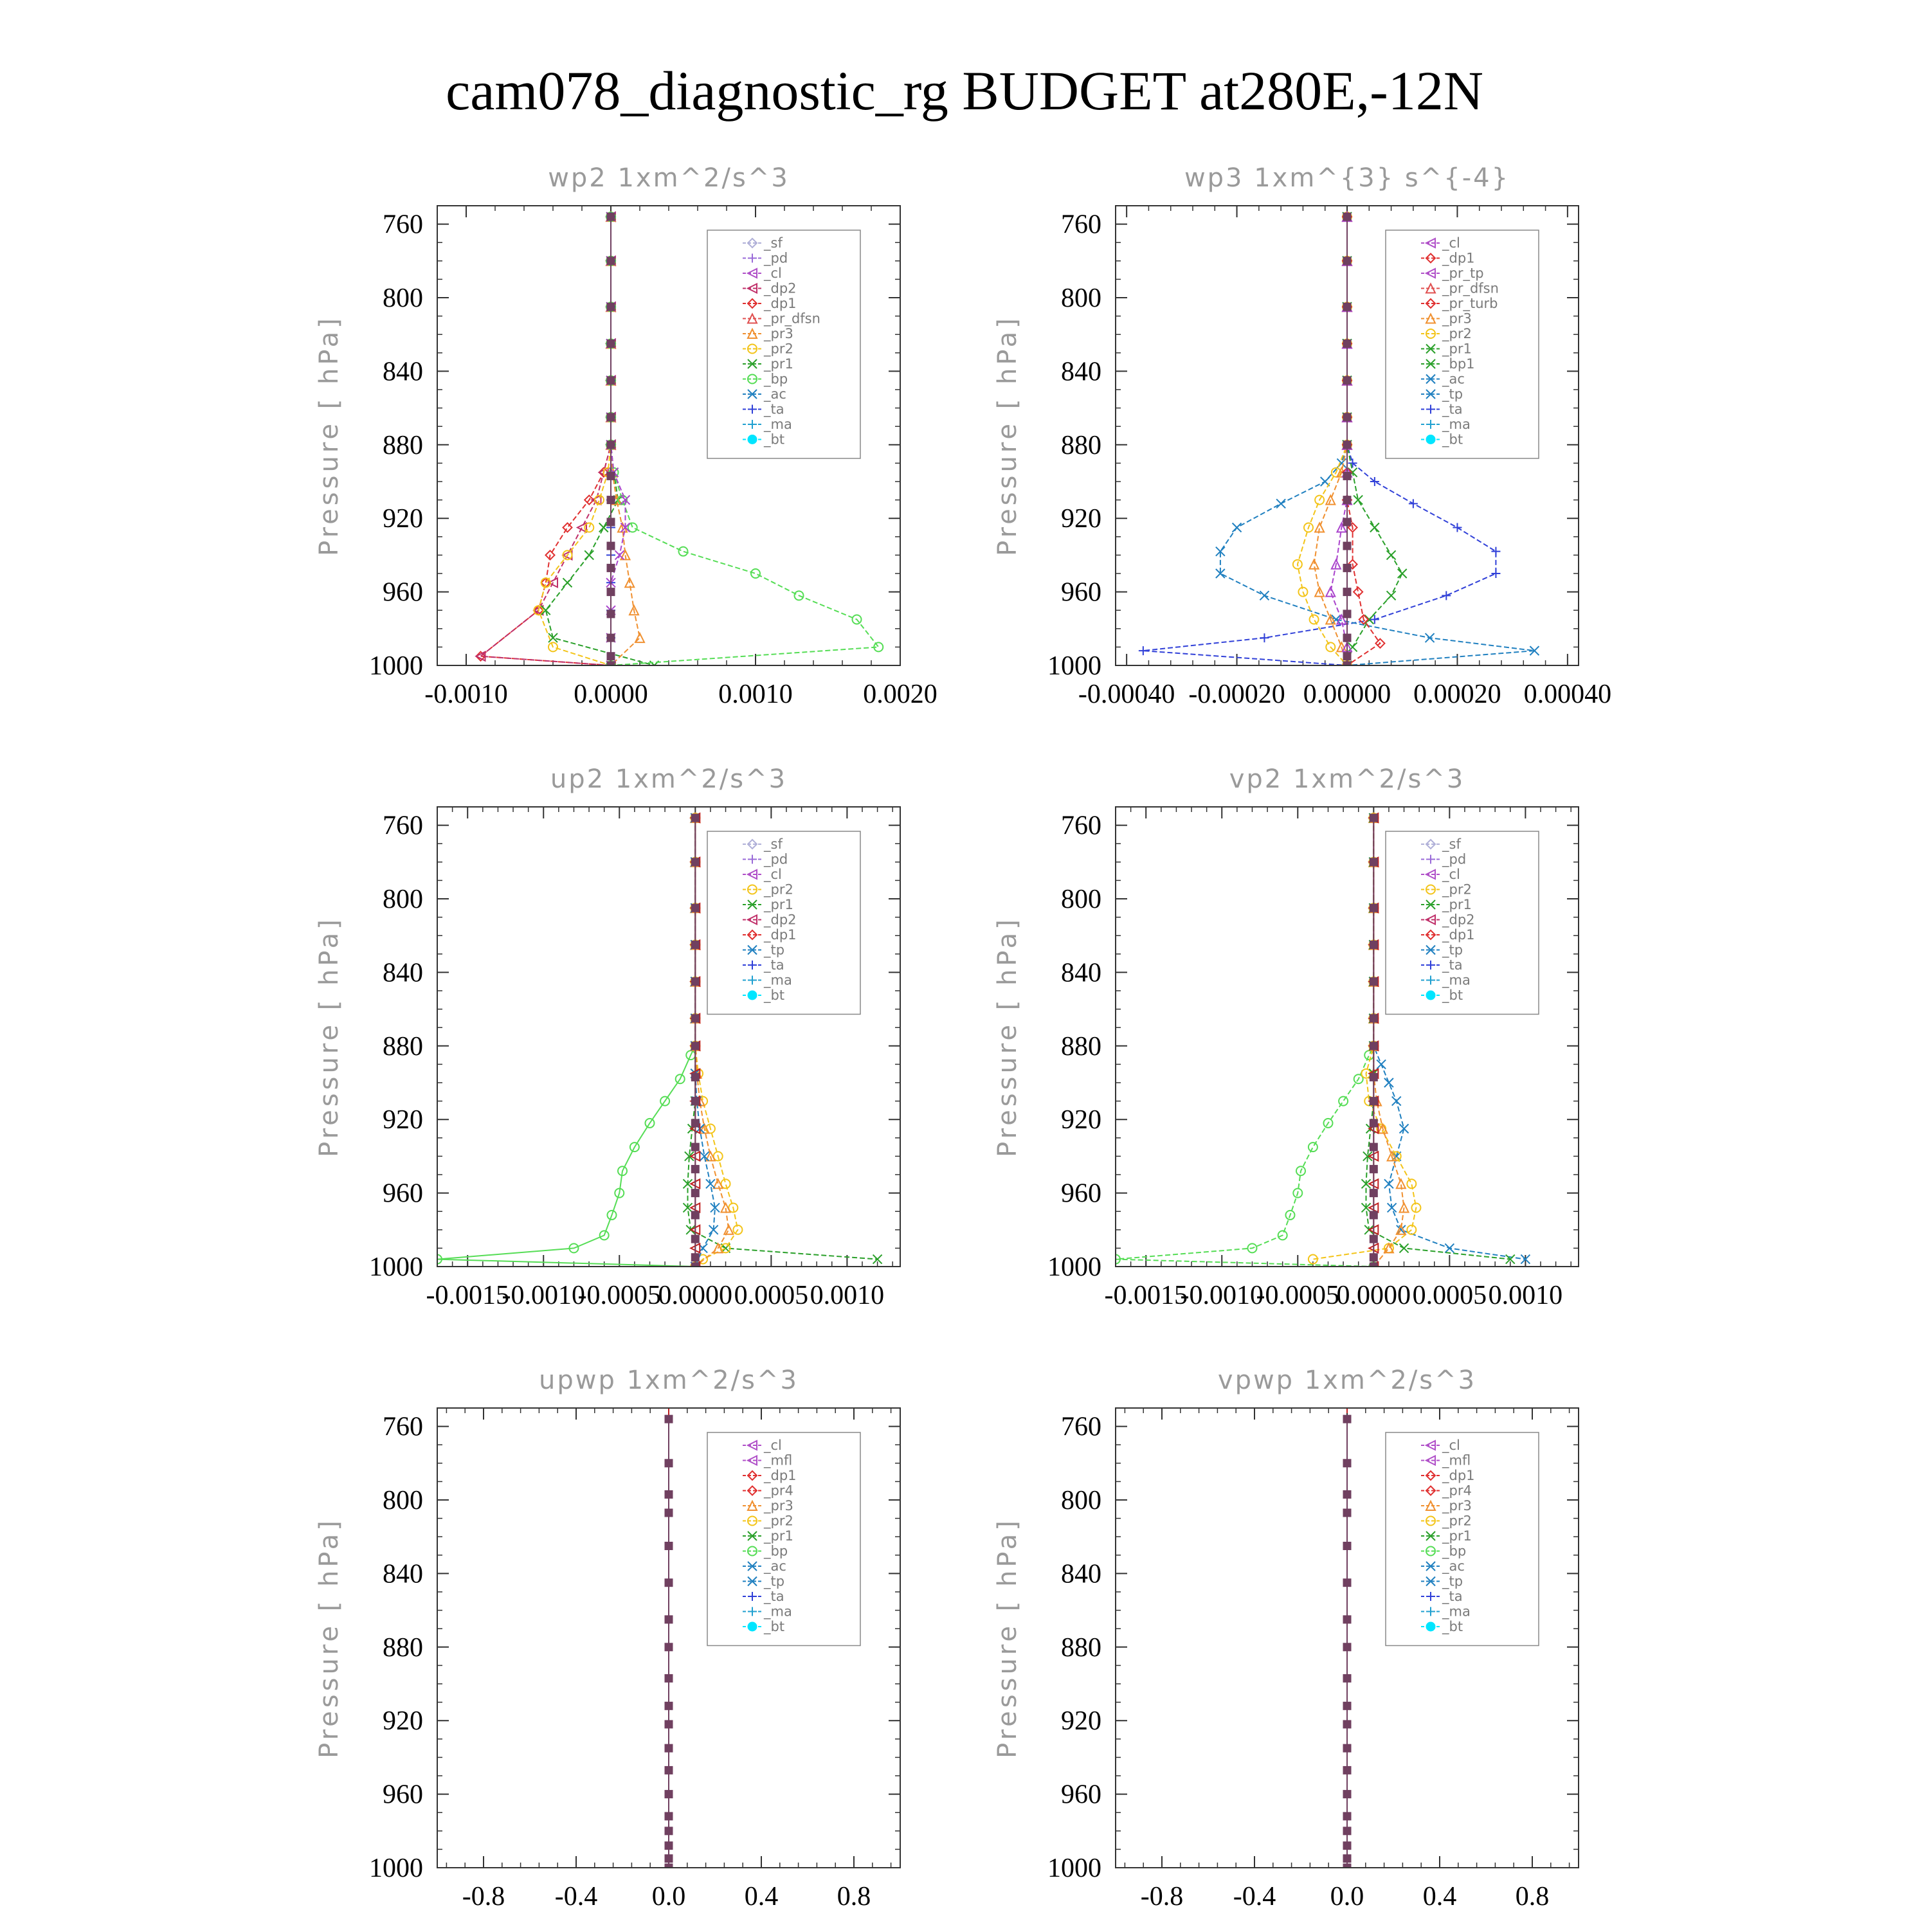 The image size is (1929, 1932). Describe the element at coordinates (1430, 1445) in the screenshot. I see `legend-marker-cl` at that location.